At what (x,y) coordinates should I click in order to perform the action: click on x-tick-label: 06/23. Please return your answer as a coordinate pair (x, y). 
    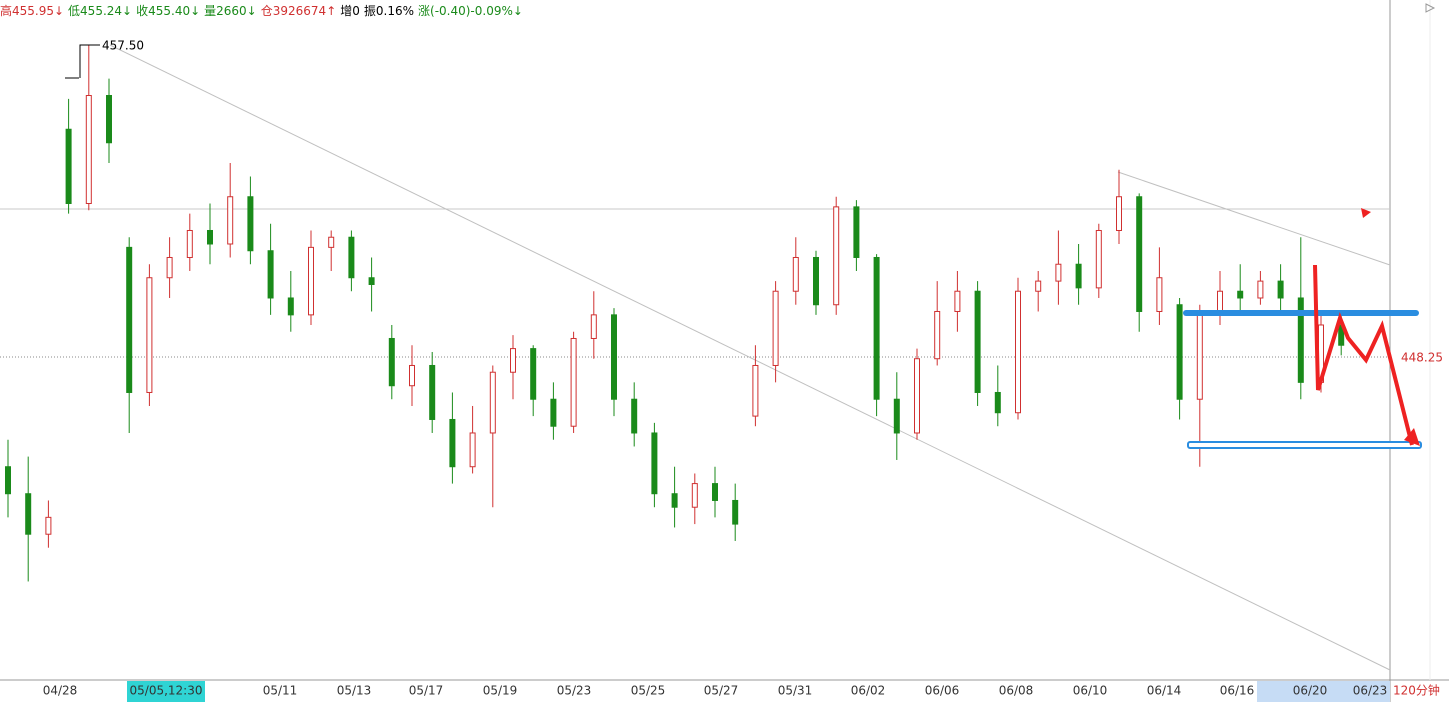
    Looking at the image, I should click on (1370, 691).